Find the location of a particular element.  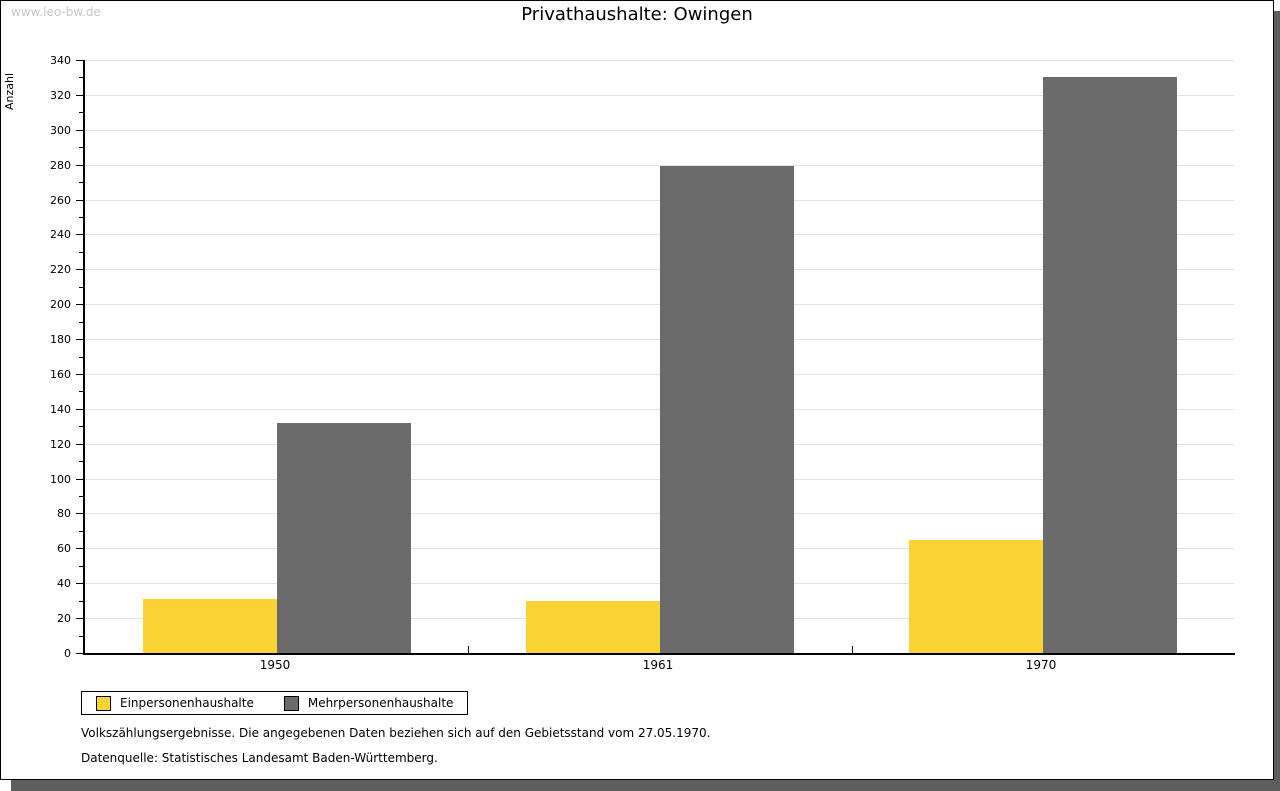

y-tick-label-160: 160 is located at coordinates (60, 374).